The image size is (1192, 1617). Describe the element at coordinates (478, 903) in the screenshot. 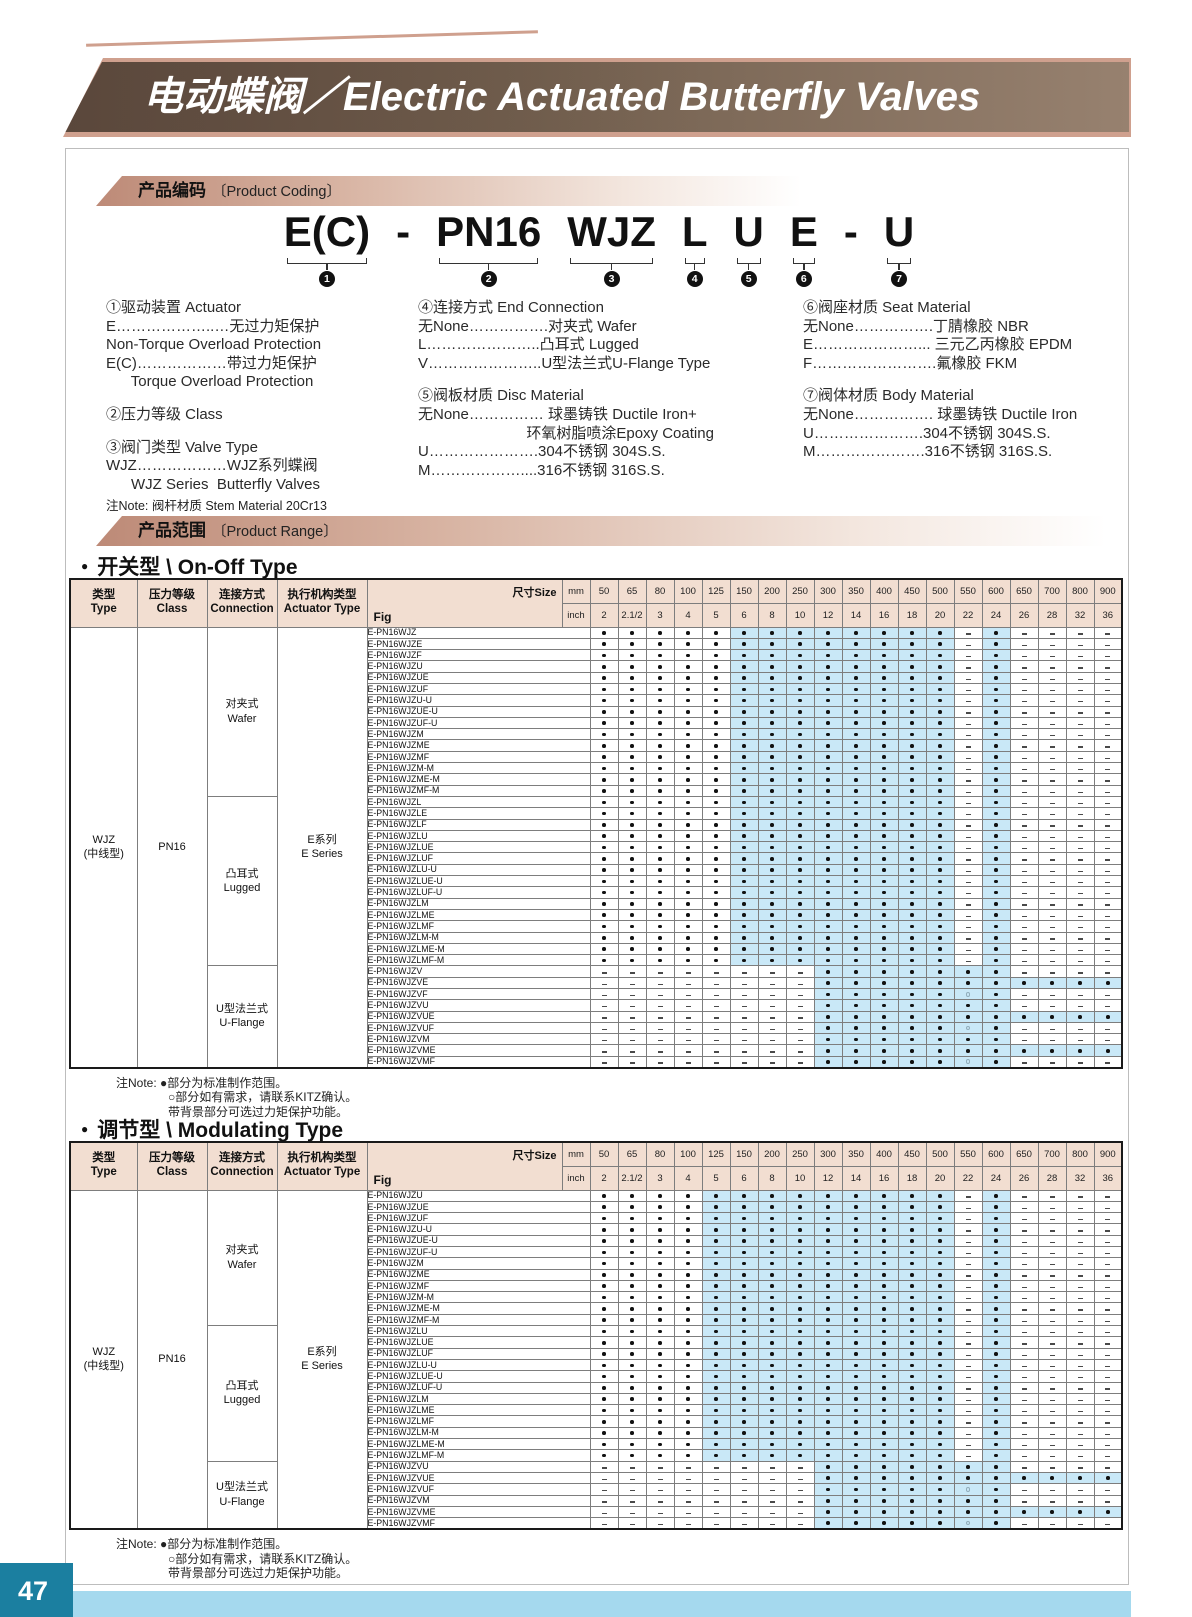

I see `fig-cell: E-PN16WJZLM` at that location.